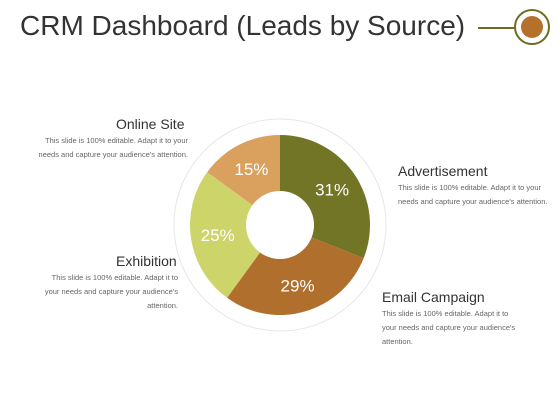  What do you see at coordinates (298, 285) in the screenshot?
I see `slice-label-email-campaign: 29%` at bounding box center [298, 285].